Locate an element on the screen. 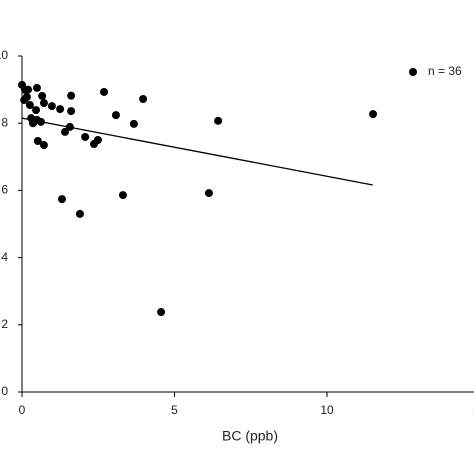 This screenshot has height=474, width=474. y-tick-label: 10 is located at coordinates (4, 55).